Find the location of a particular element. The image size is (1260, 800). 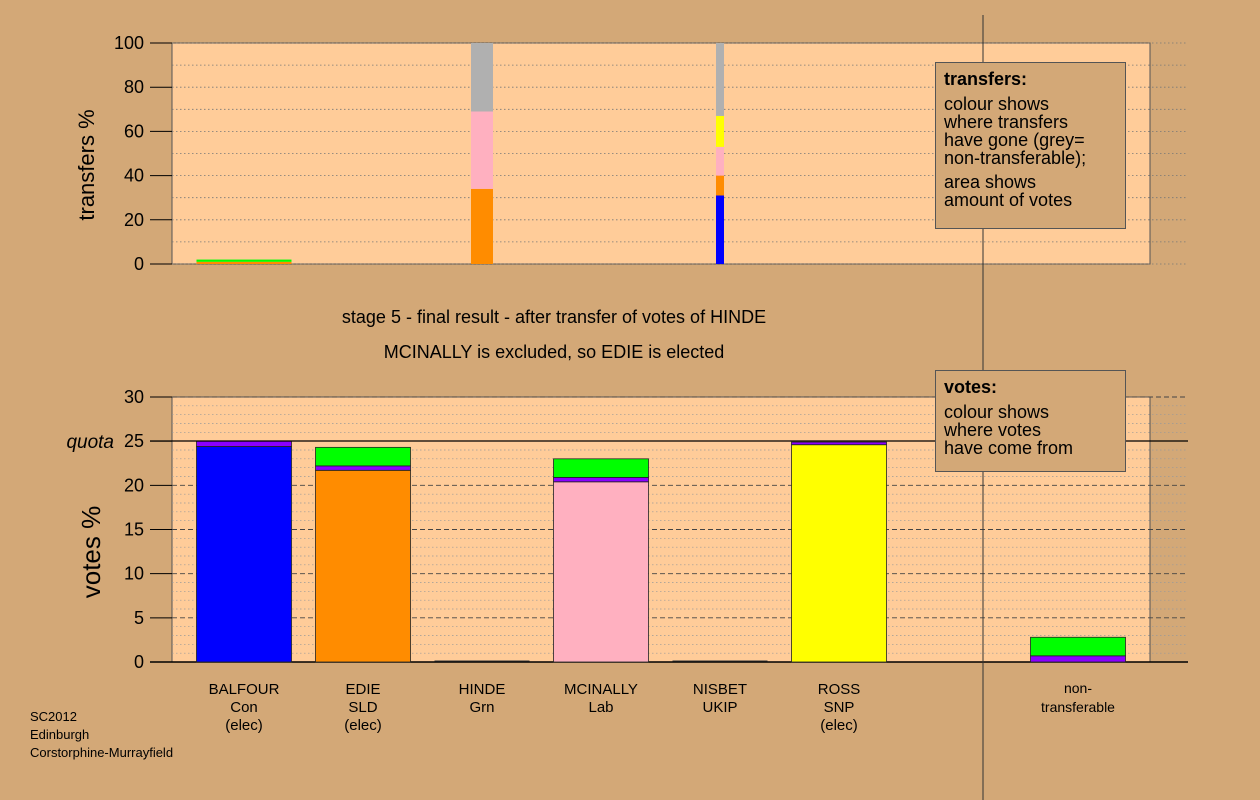

candidate-label-name: EDIE is located at coordinates (362, 689).